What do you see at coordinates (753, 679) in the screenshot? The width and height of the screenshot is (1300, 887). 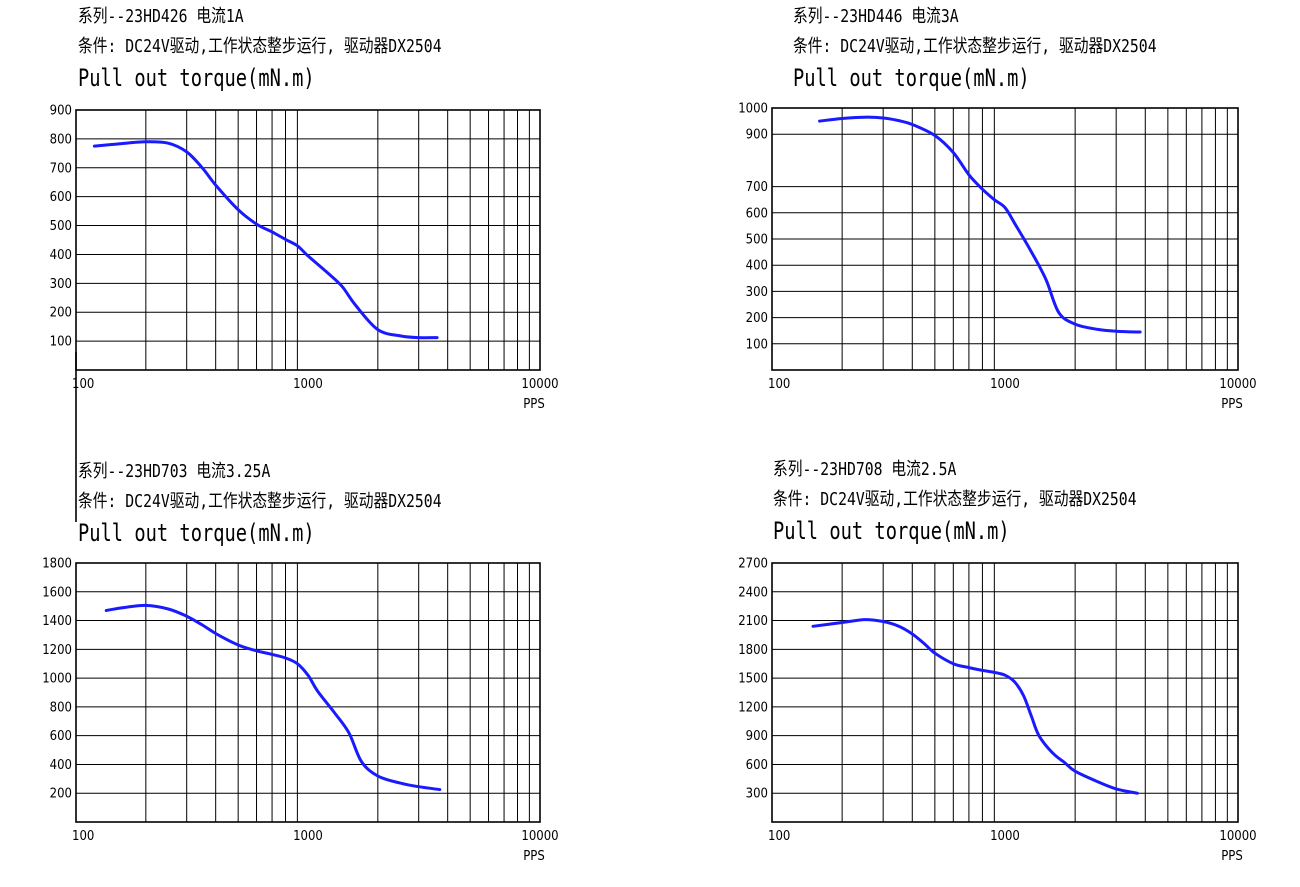 I see `y-tick-label: 1500` at bounding box center [753, 679].